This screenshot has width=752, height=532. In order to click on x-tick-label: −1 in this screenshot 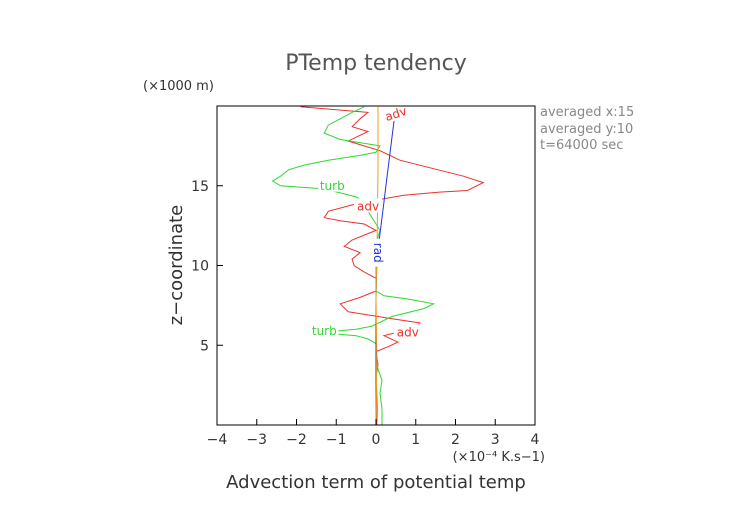, I will do `click(336, 440)`.